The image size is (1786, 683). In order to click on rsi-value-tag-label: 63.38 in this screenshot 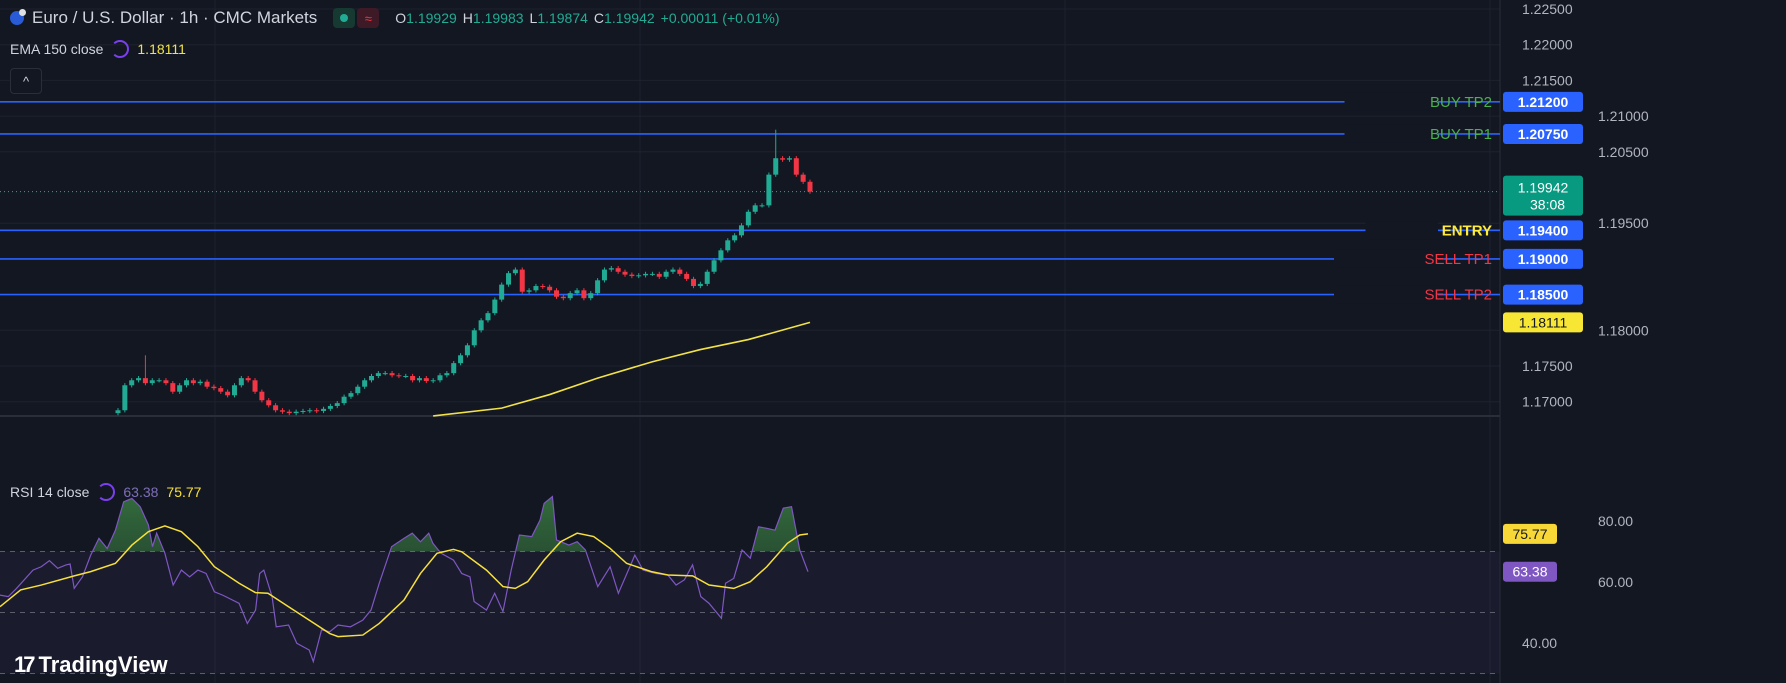, I will do `click(1529, 572)`.